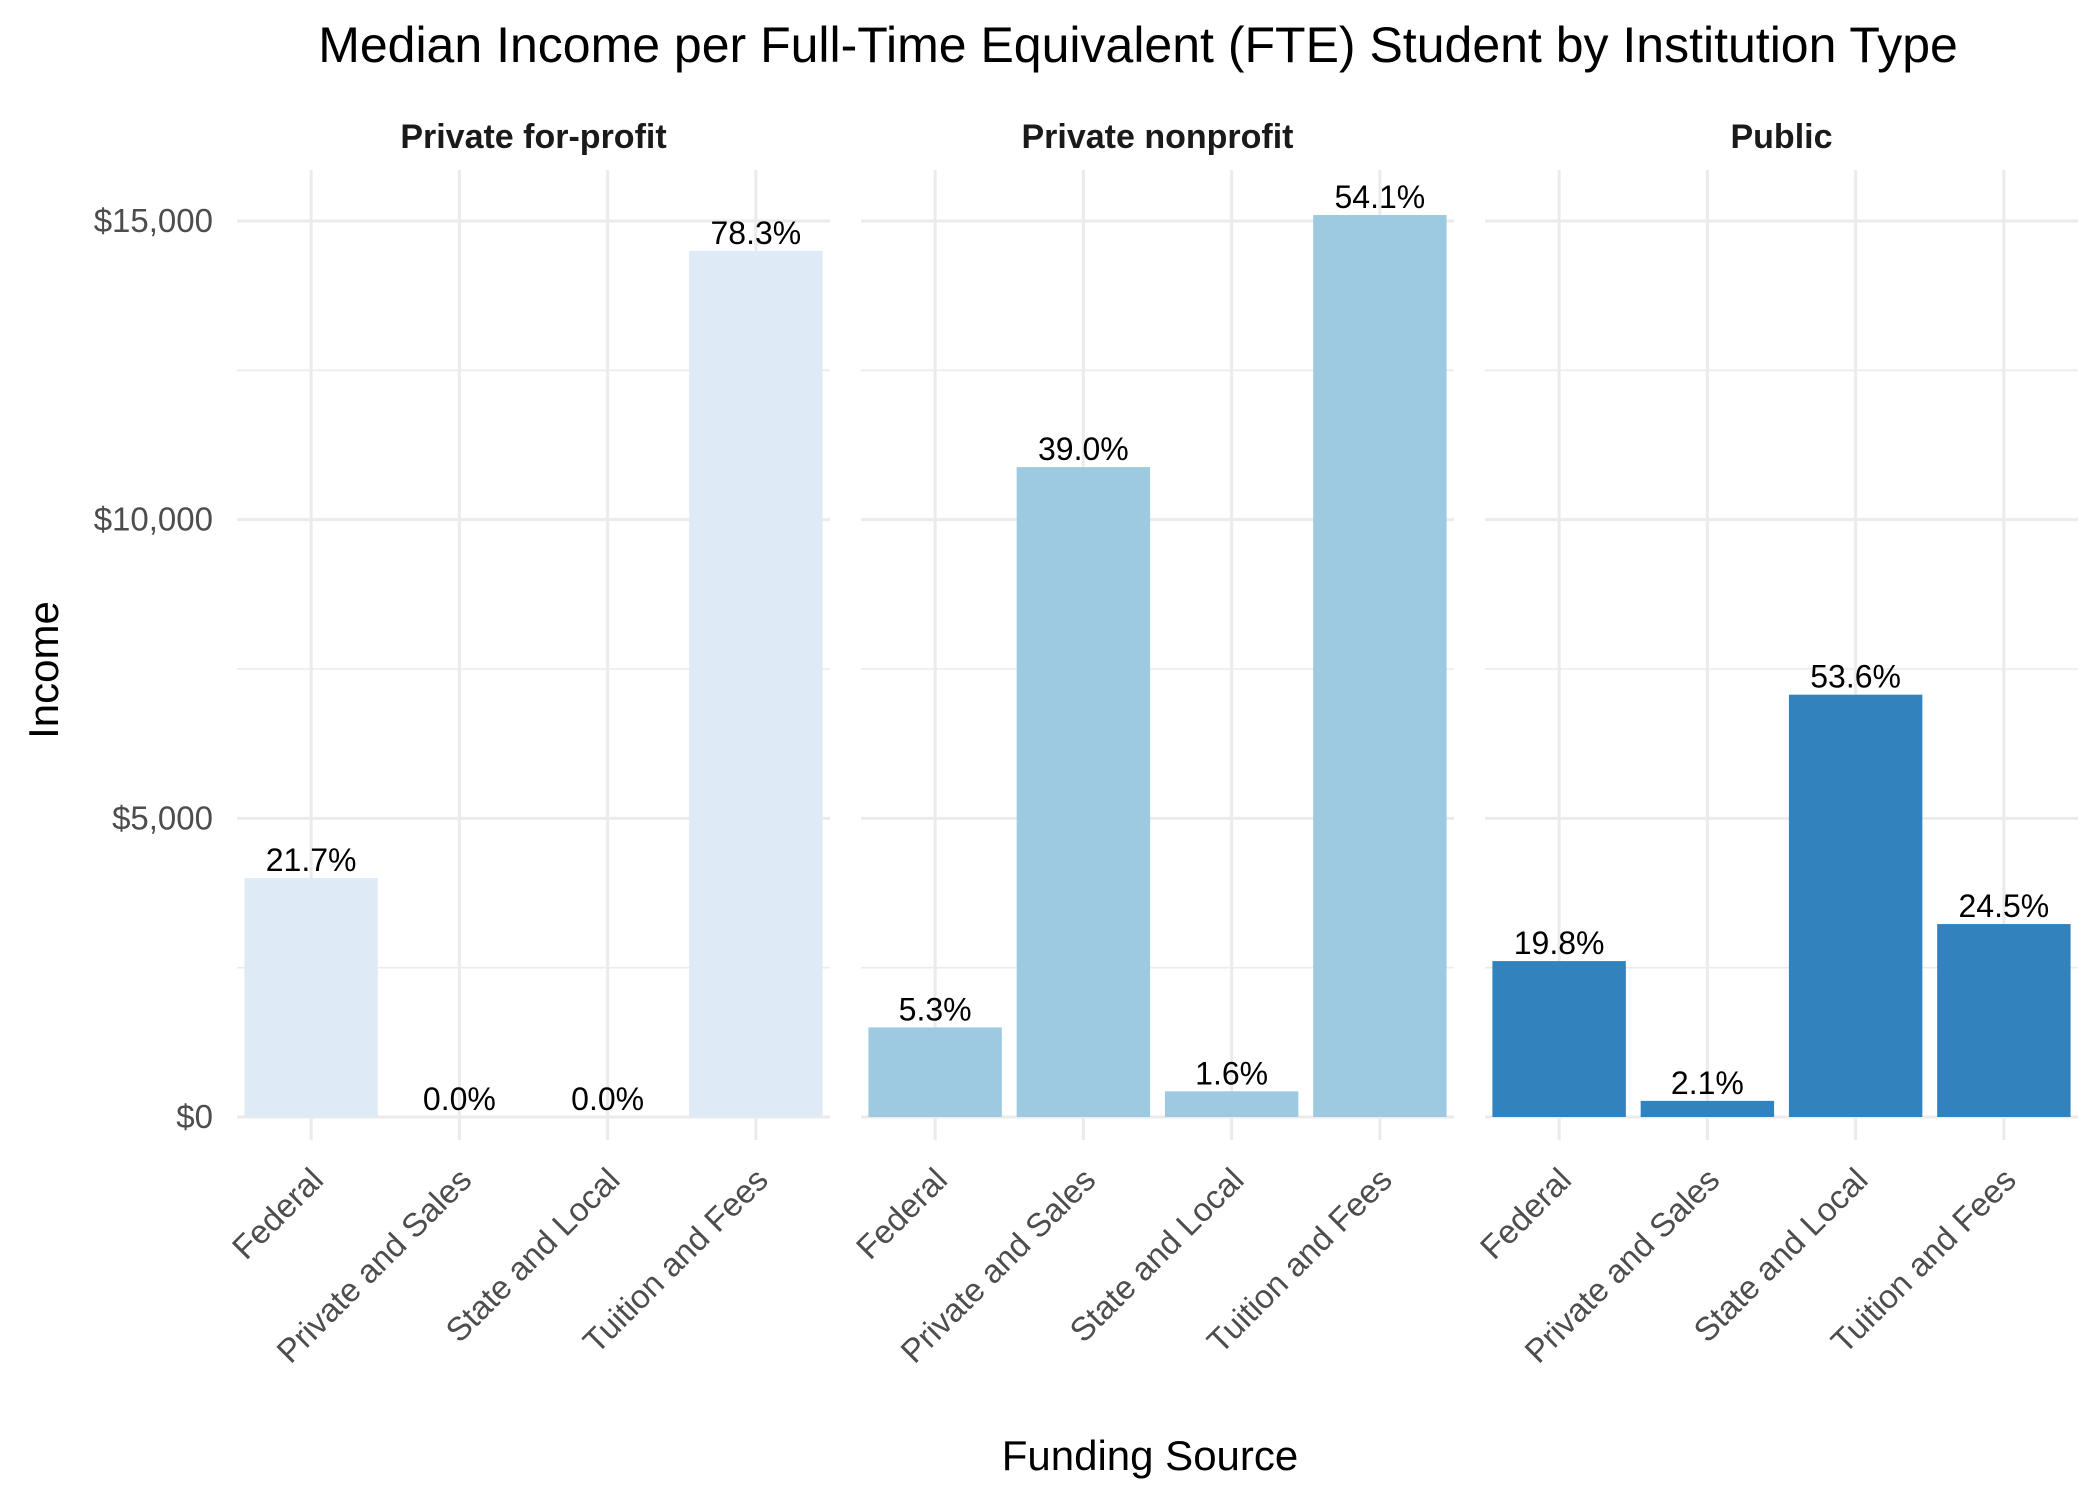 The width and height of the screenshot is (2100, 1499). What do you see at coordinates (153, 668) in the screenshot?
I see `y-axis: $0 $5,000 $10,000 $15,000` at bounding box center [153, 668].